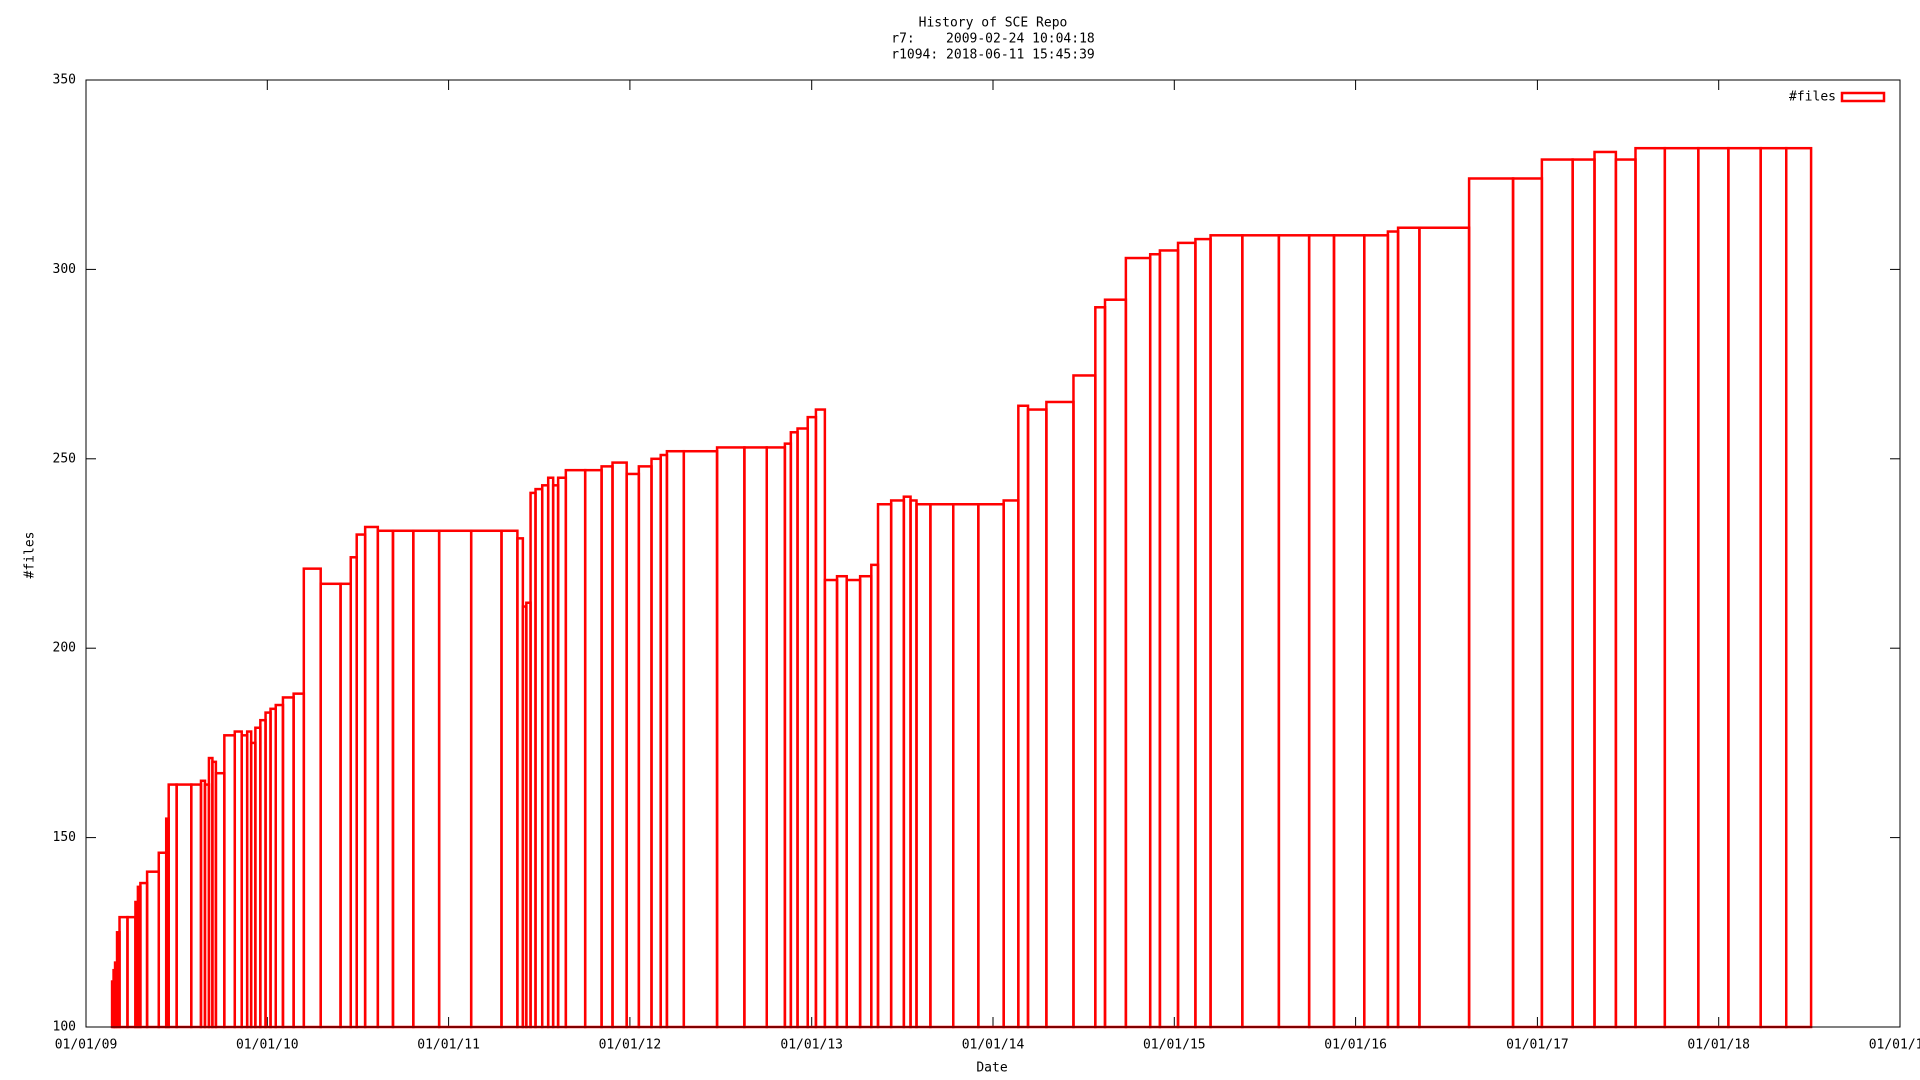  Describe the element at coordinates (1894, 1045) in the screenshot. I see `x-tick-label: 01/01/19` at that location.